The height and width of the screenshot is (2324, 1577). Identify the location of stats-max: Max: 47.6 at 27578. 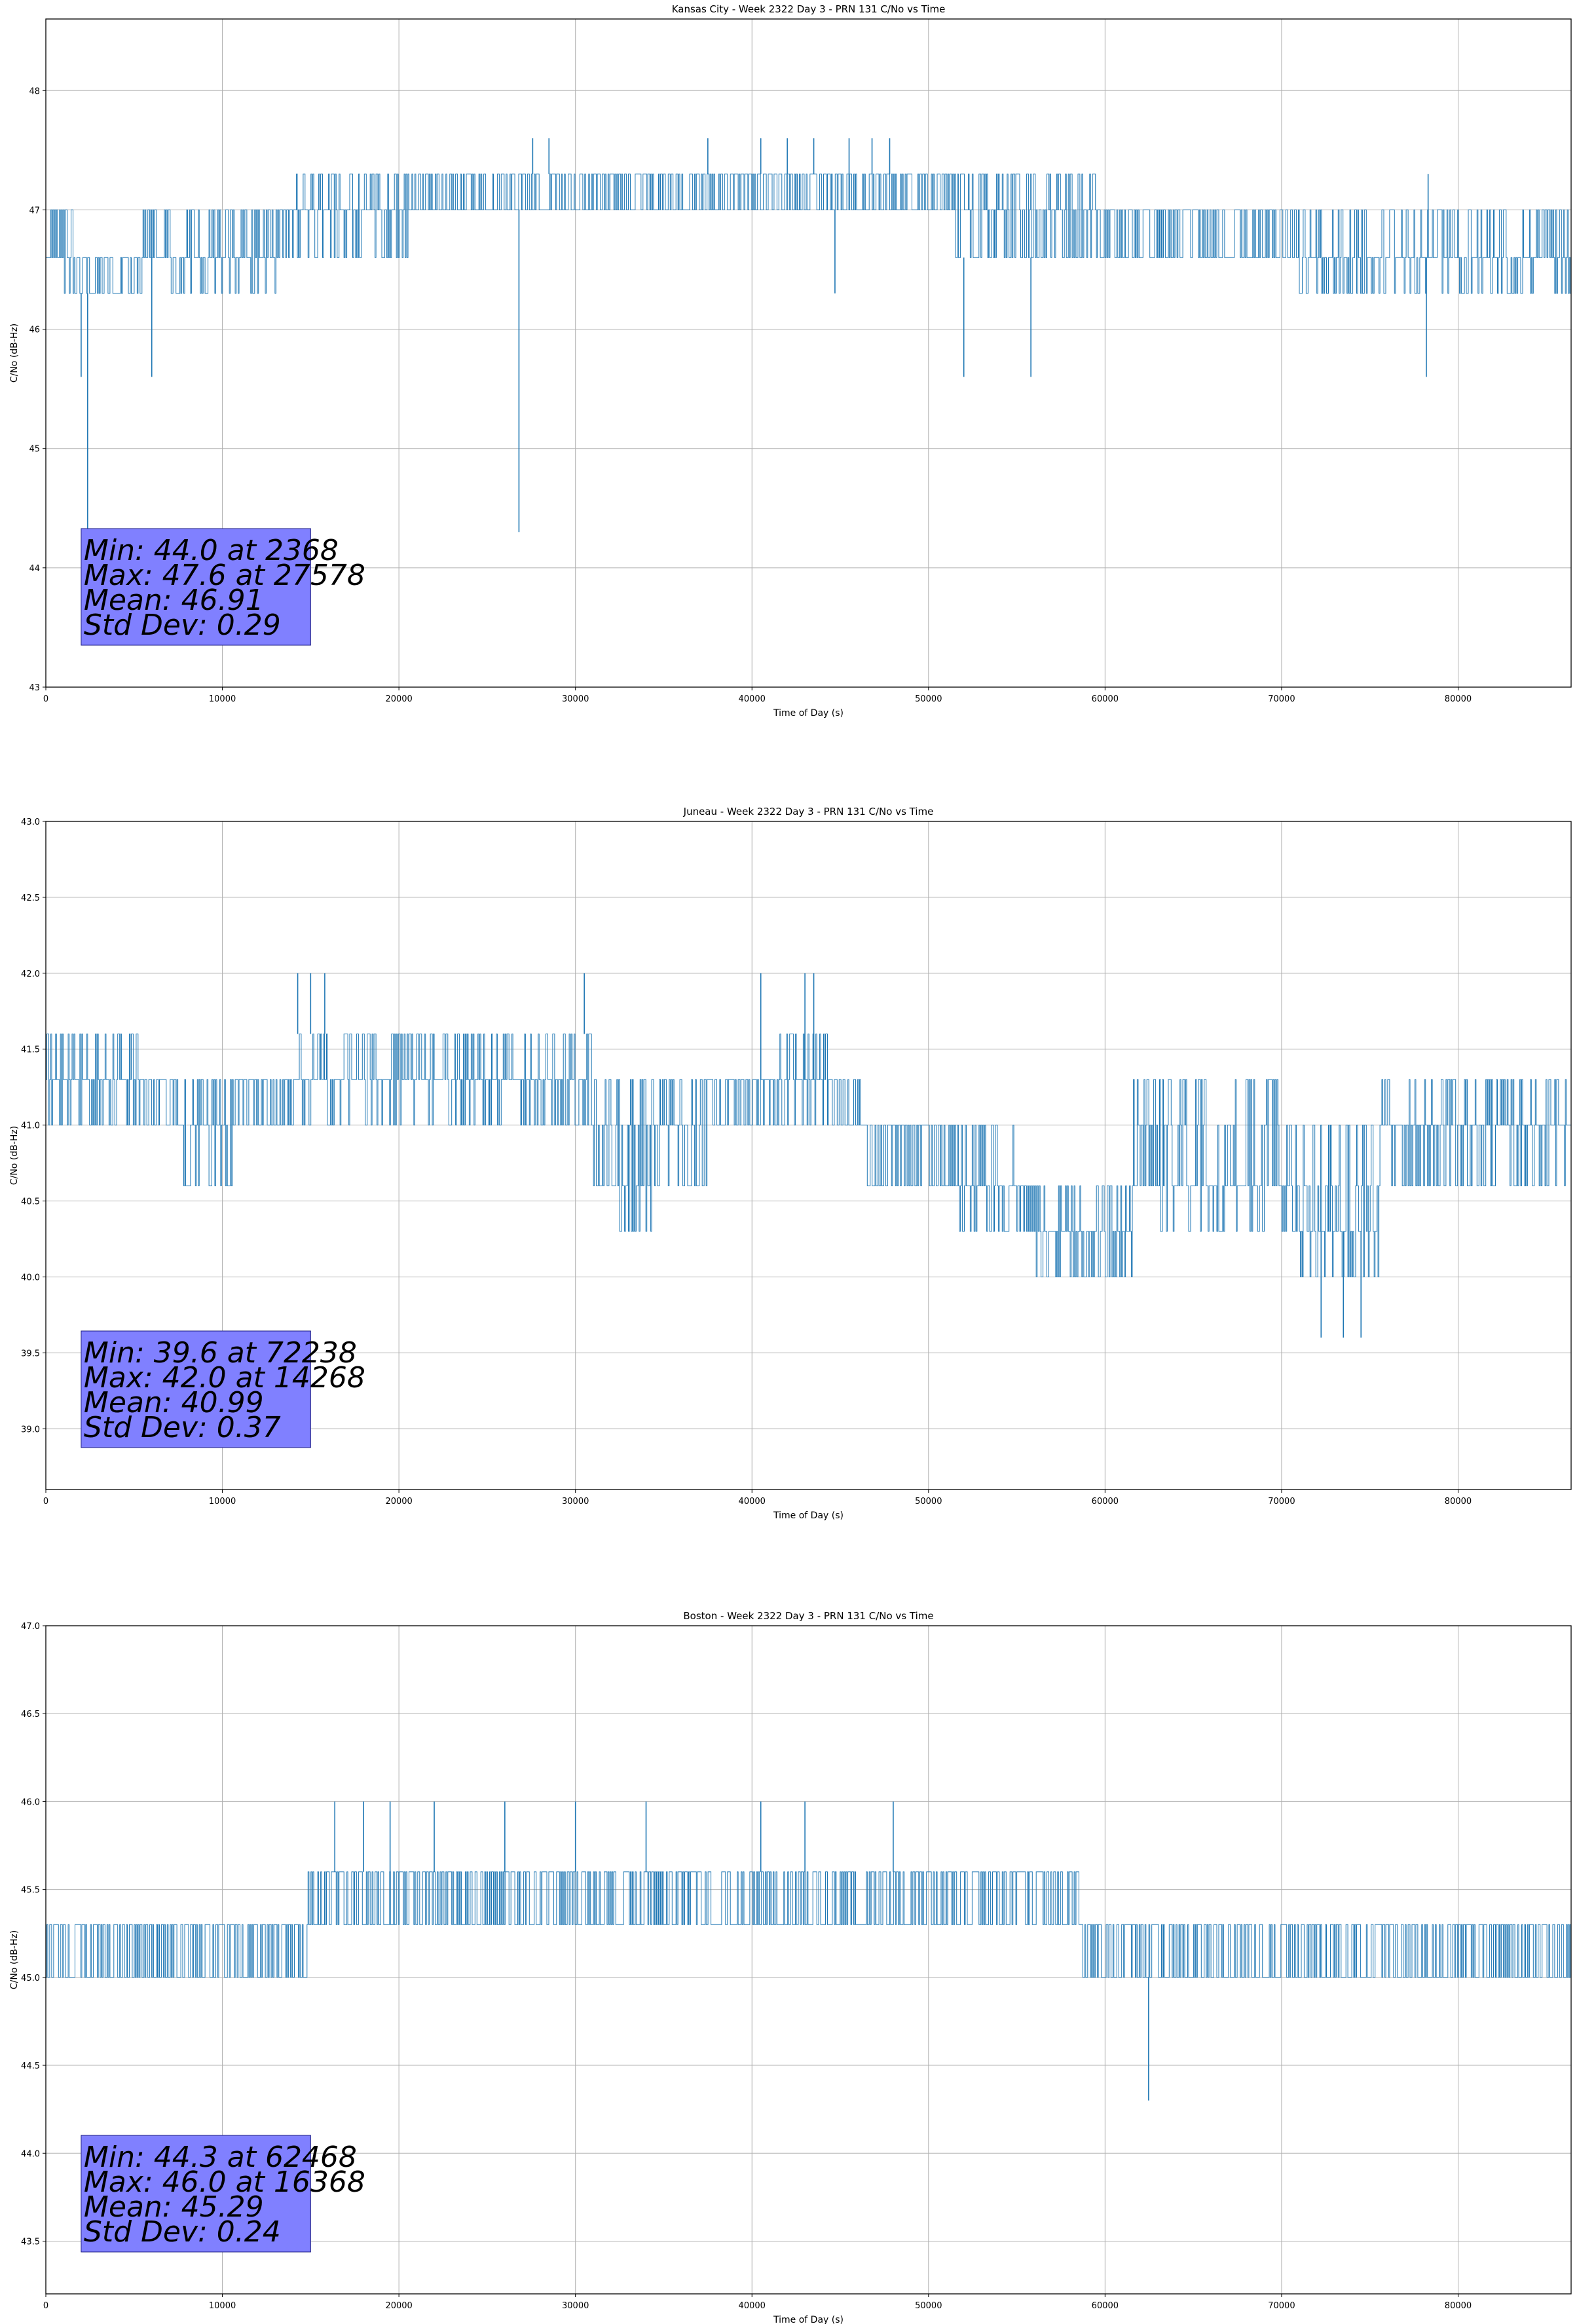
(224, 575).